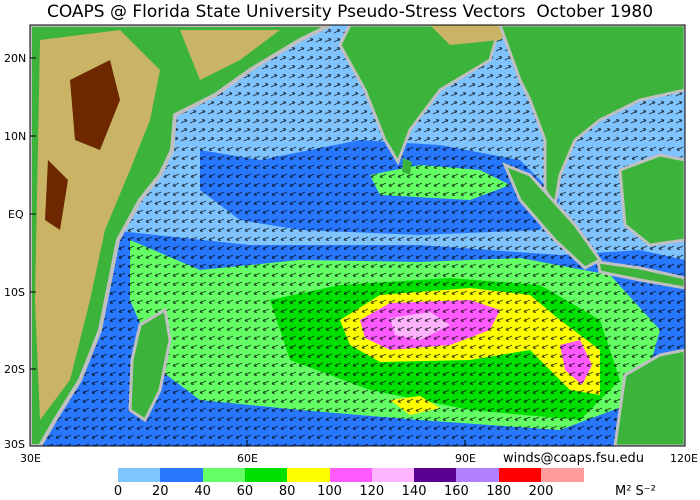 The image size is (700, 500). Describe the element at coordinates (552, 216) in the screenshot. I see `land-sumatra` at that location.